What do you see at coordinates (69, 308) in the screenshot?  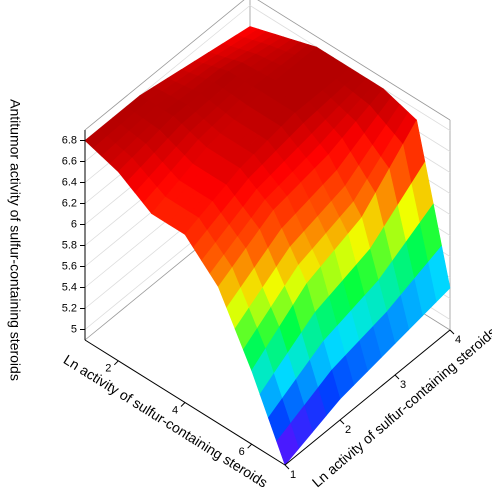 I see `z-tick-label: 5.2` at bounding box center [69, 308].